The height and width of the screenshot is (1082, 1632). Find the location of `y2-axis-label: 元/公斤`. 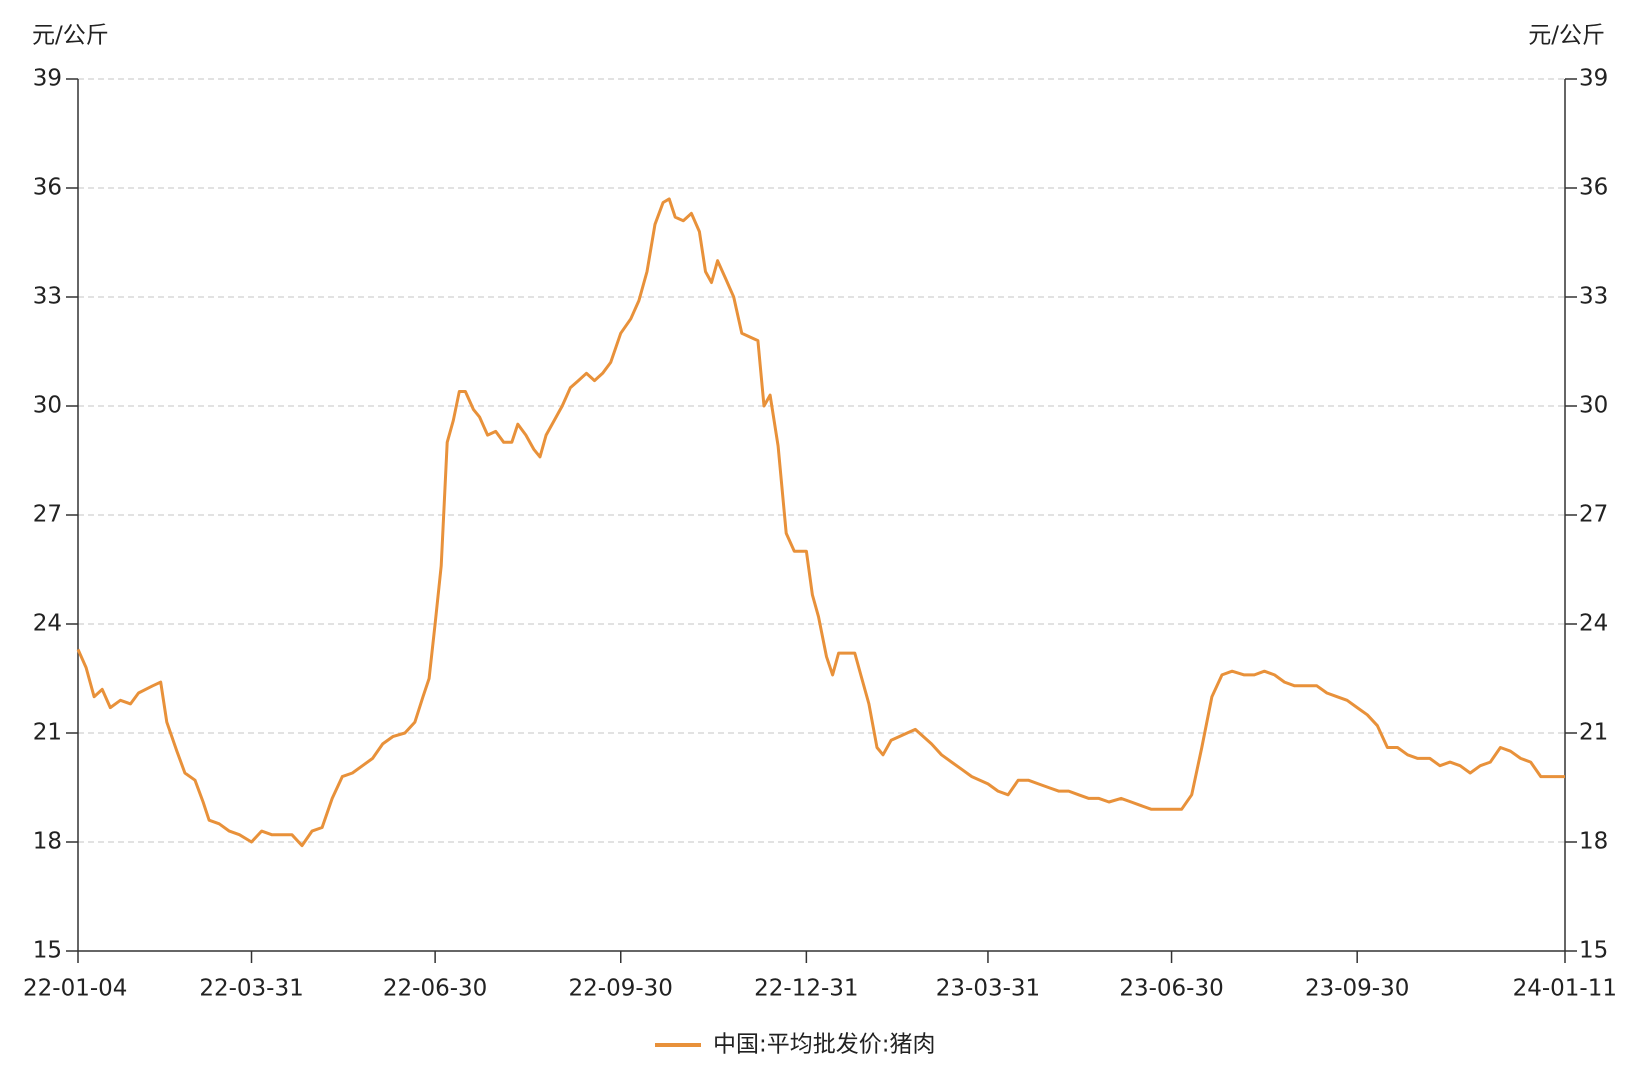

y2-axis-label: 元/公斤 is located at coordinates (1566, 36).